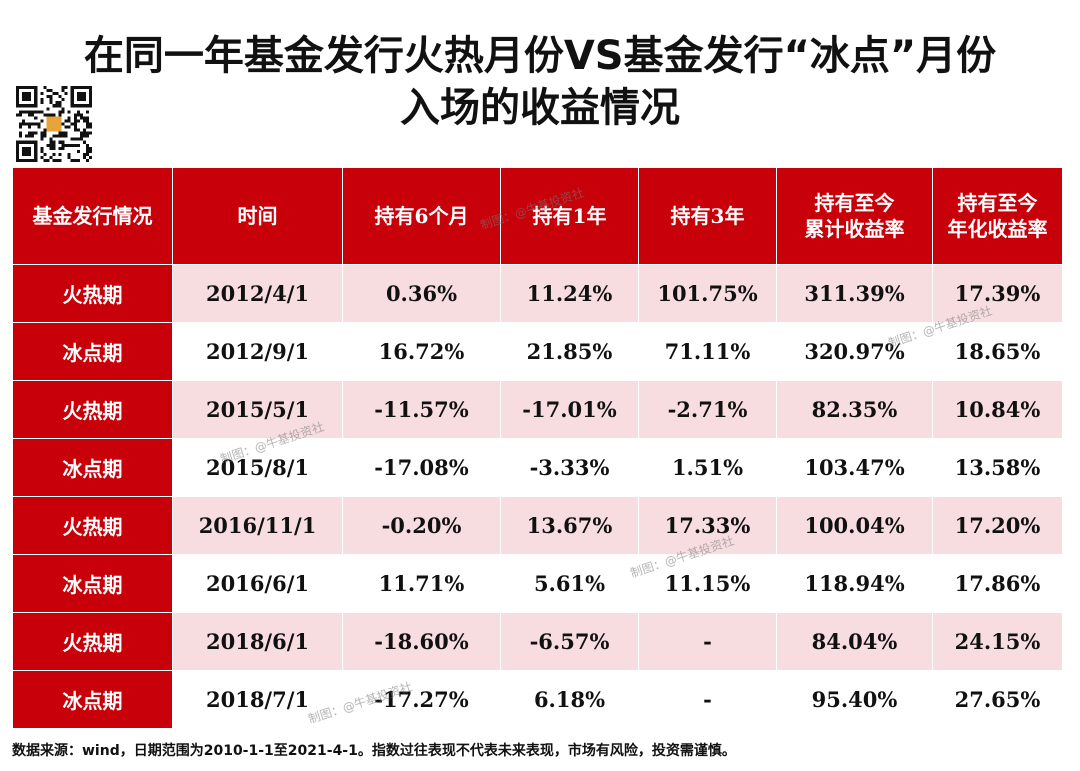  What do you see at coordinates (257, 467) in the screenshot?
I see `date-cell: 2015/8/1` at bounding box center [257, 467].